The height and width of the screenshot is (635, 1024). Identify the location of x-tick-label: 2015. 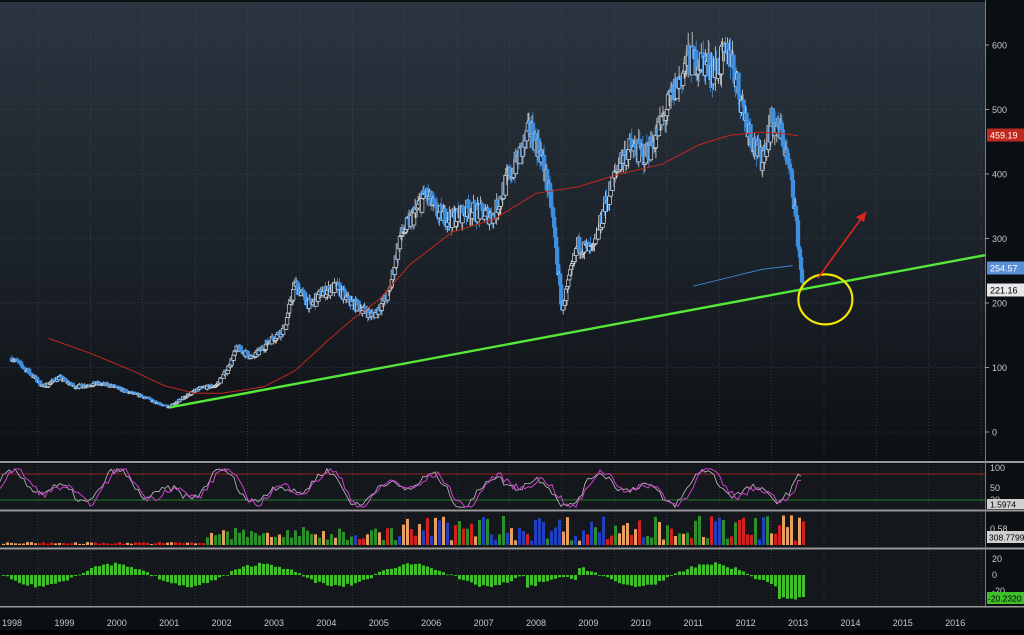
(903, 623).